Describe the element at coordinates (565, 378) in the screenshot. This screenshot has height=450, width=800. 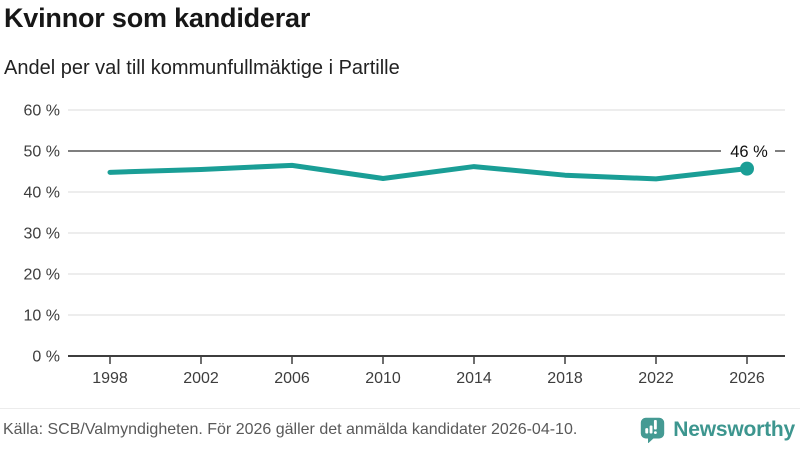
I see `x-axis-tick-label: 2018` at that location.